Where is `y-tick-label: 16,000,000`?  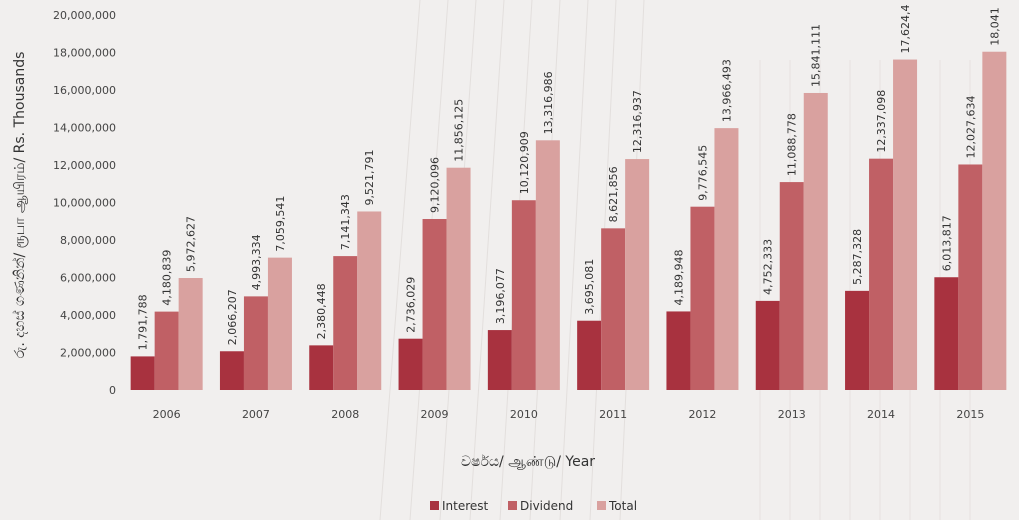 y-tick-label: 16,000,000 is located at coordinates (84, 90).